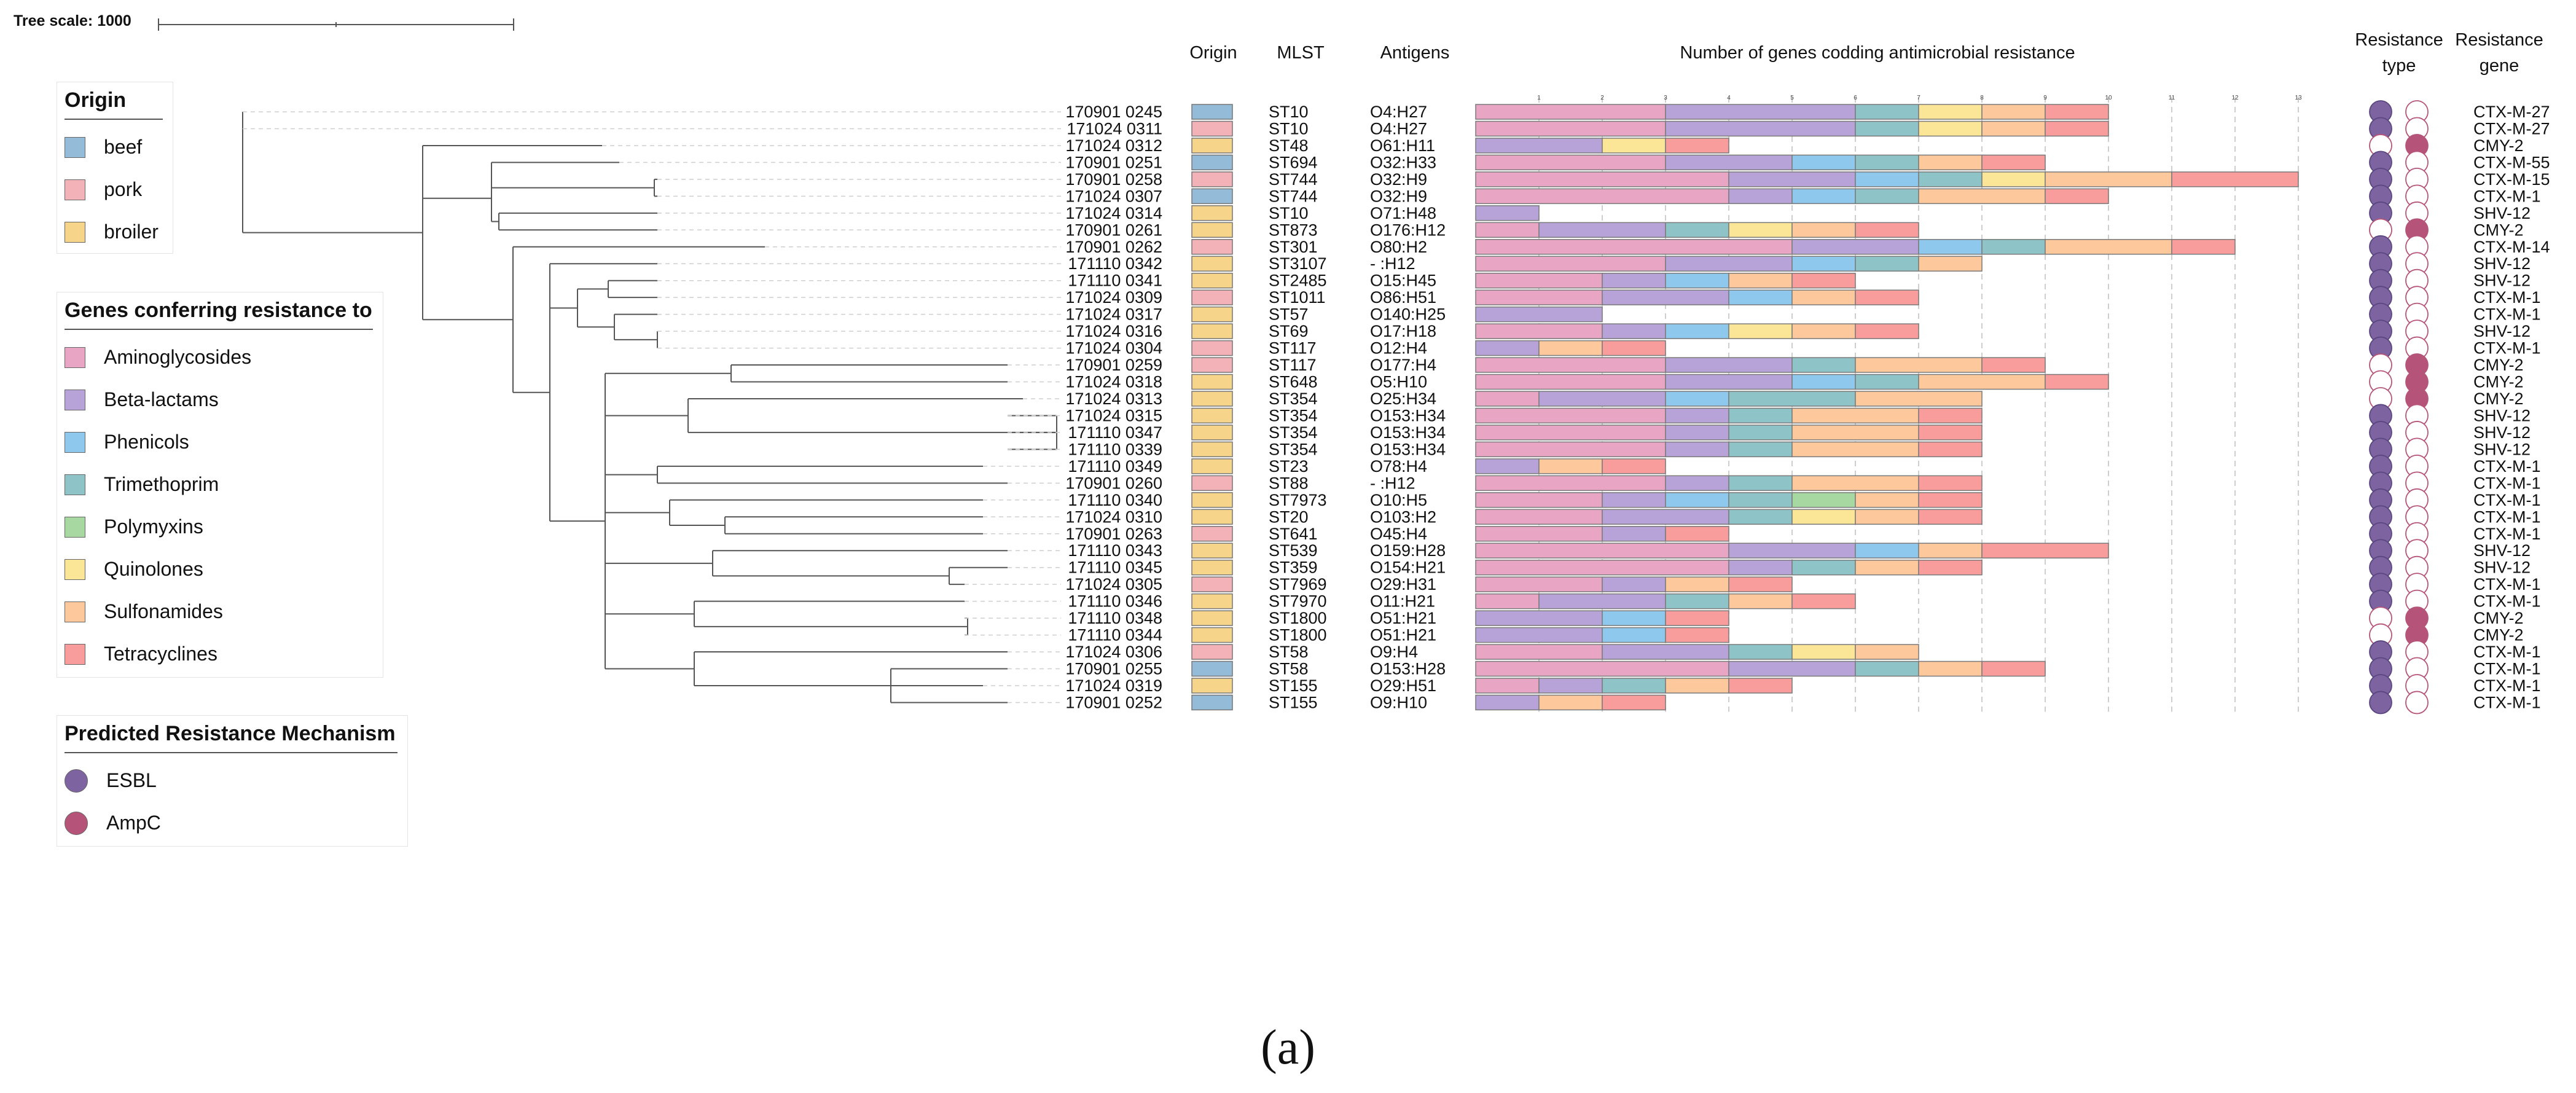 The width and height of the screenshot is (2576, 1093). Describe the element at coordinates (224, 484) in the screenshot. I see `gene-legend-item: Trimethoprim` at that location.